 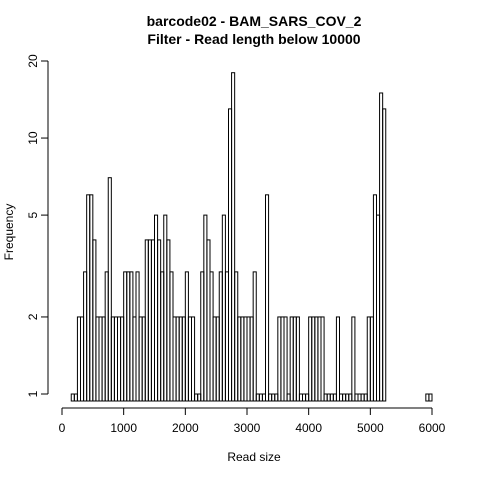 What do you see at coordinates (185, 428) in the screenshot?
I see `x-tick-label: 2000` at bounding box center [185, 428].